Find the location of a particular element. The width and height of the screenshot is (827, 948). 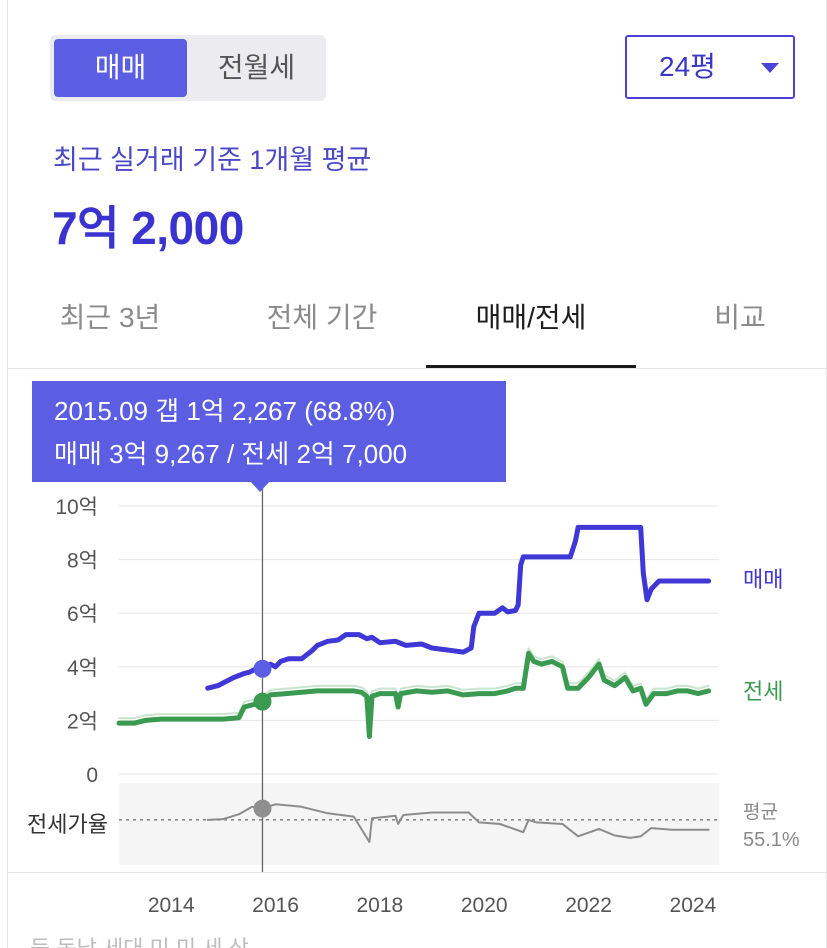

legend-sale: 매매 is located at coordinates (763, 579).